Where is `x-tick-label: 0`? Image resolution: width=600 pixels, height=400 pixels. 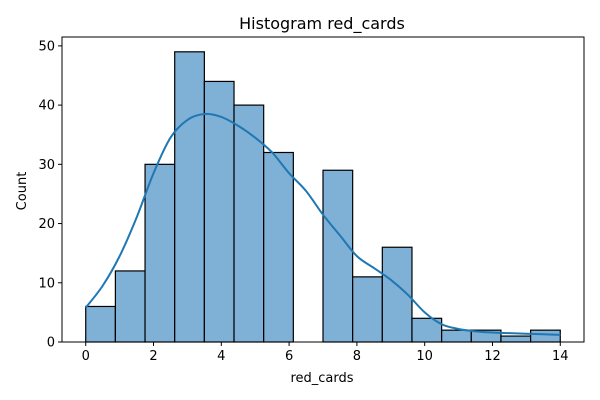 x-tick-label: 0 is located at coordinates (86, 356).